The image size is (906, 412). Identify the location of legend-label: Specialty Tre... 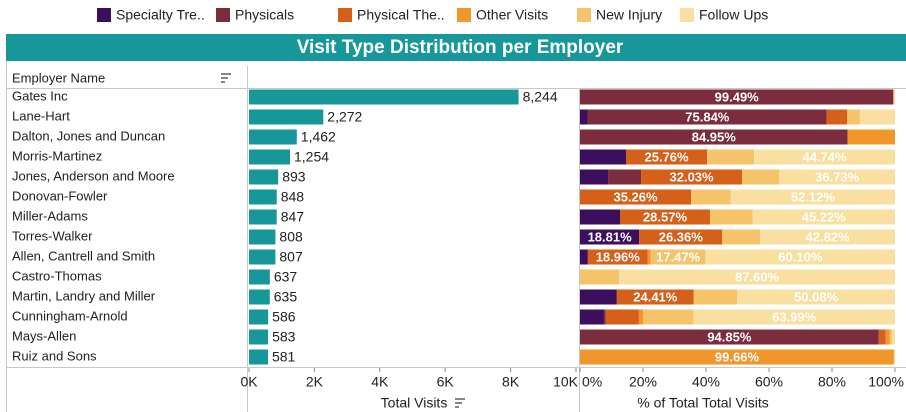
(160, 15).